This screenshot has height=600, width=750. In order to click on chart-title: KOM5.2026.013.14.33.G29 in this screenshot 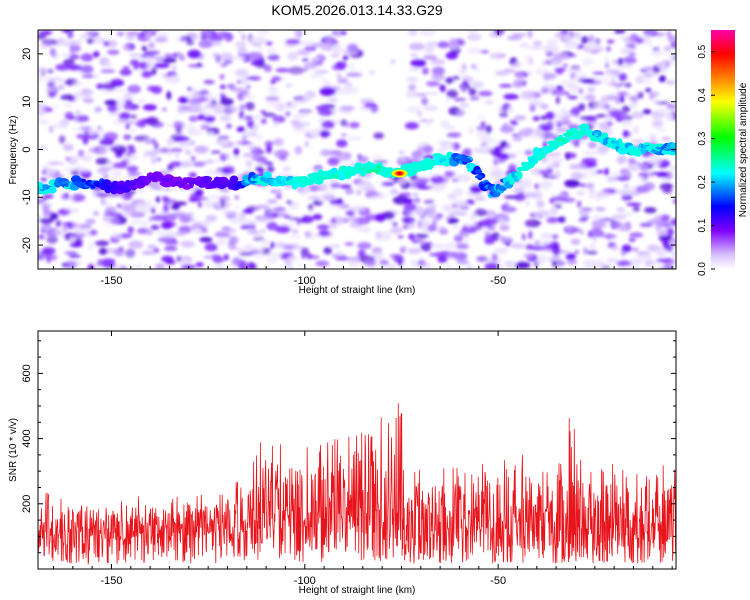, I will do `click(356, 10)`.